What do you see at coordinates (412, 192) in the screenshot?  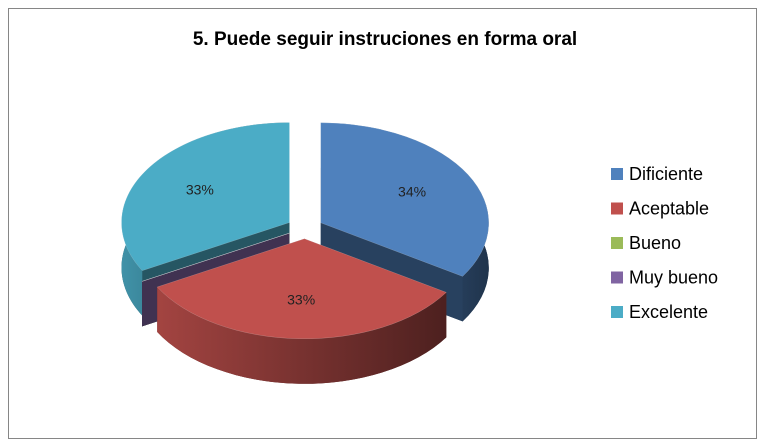 I see `data-label: 34%` at bounding box center [412, 192].